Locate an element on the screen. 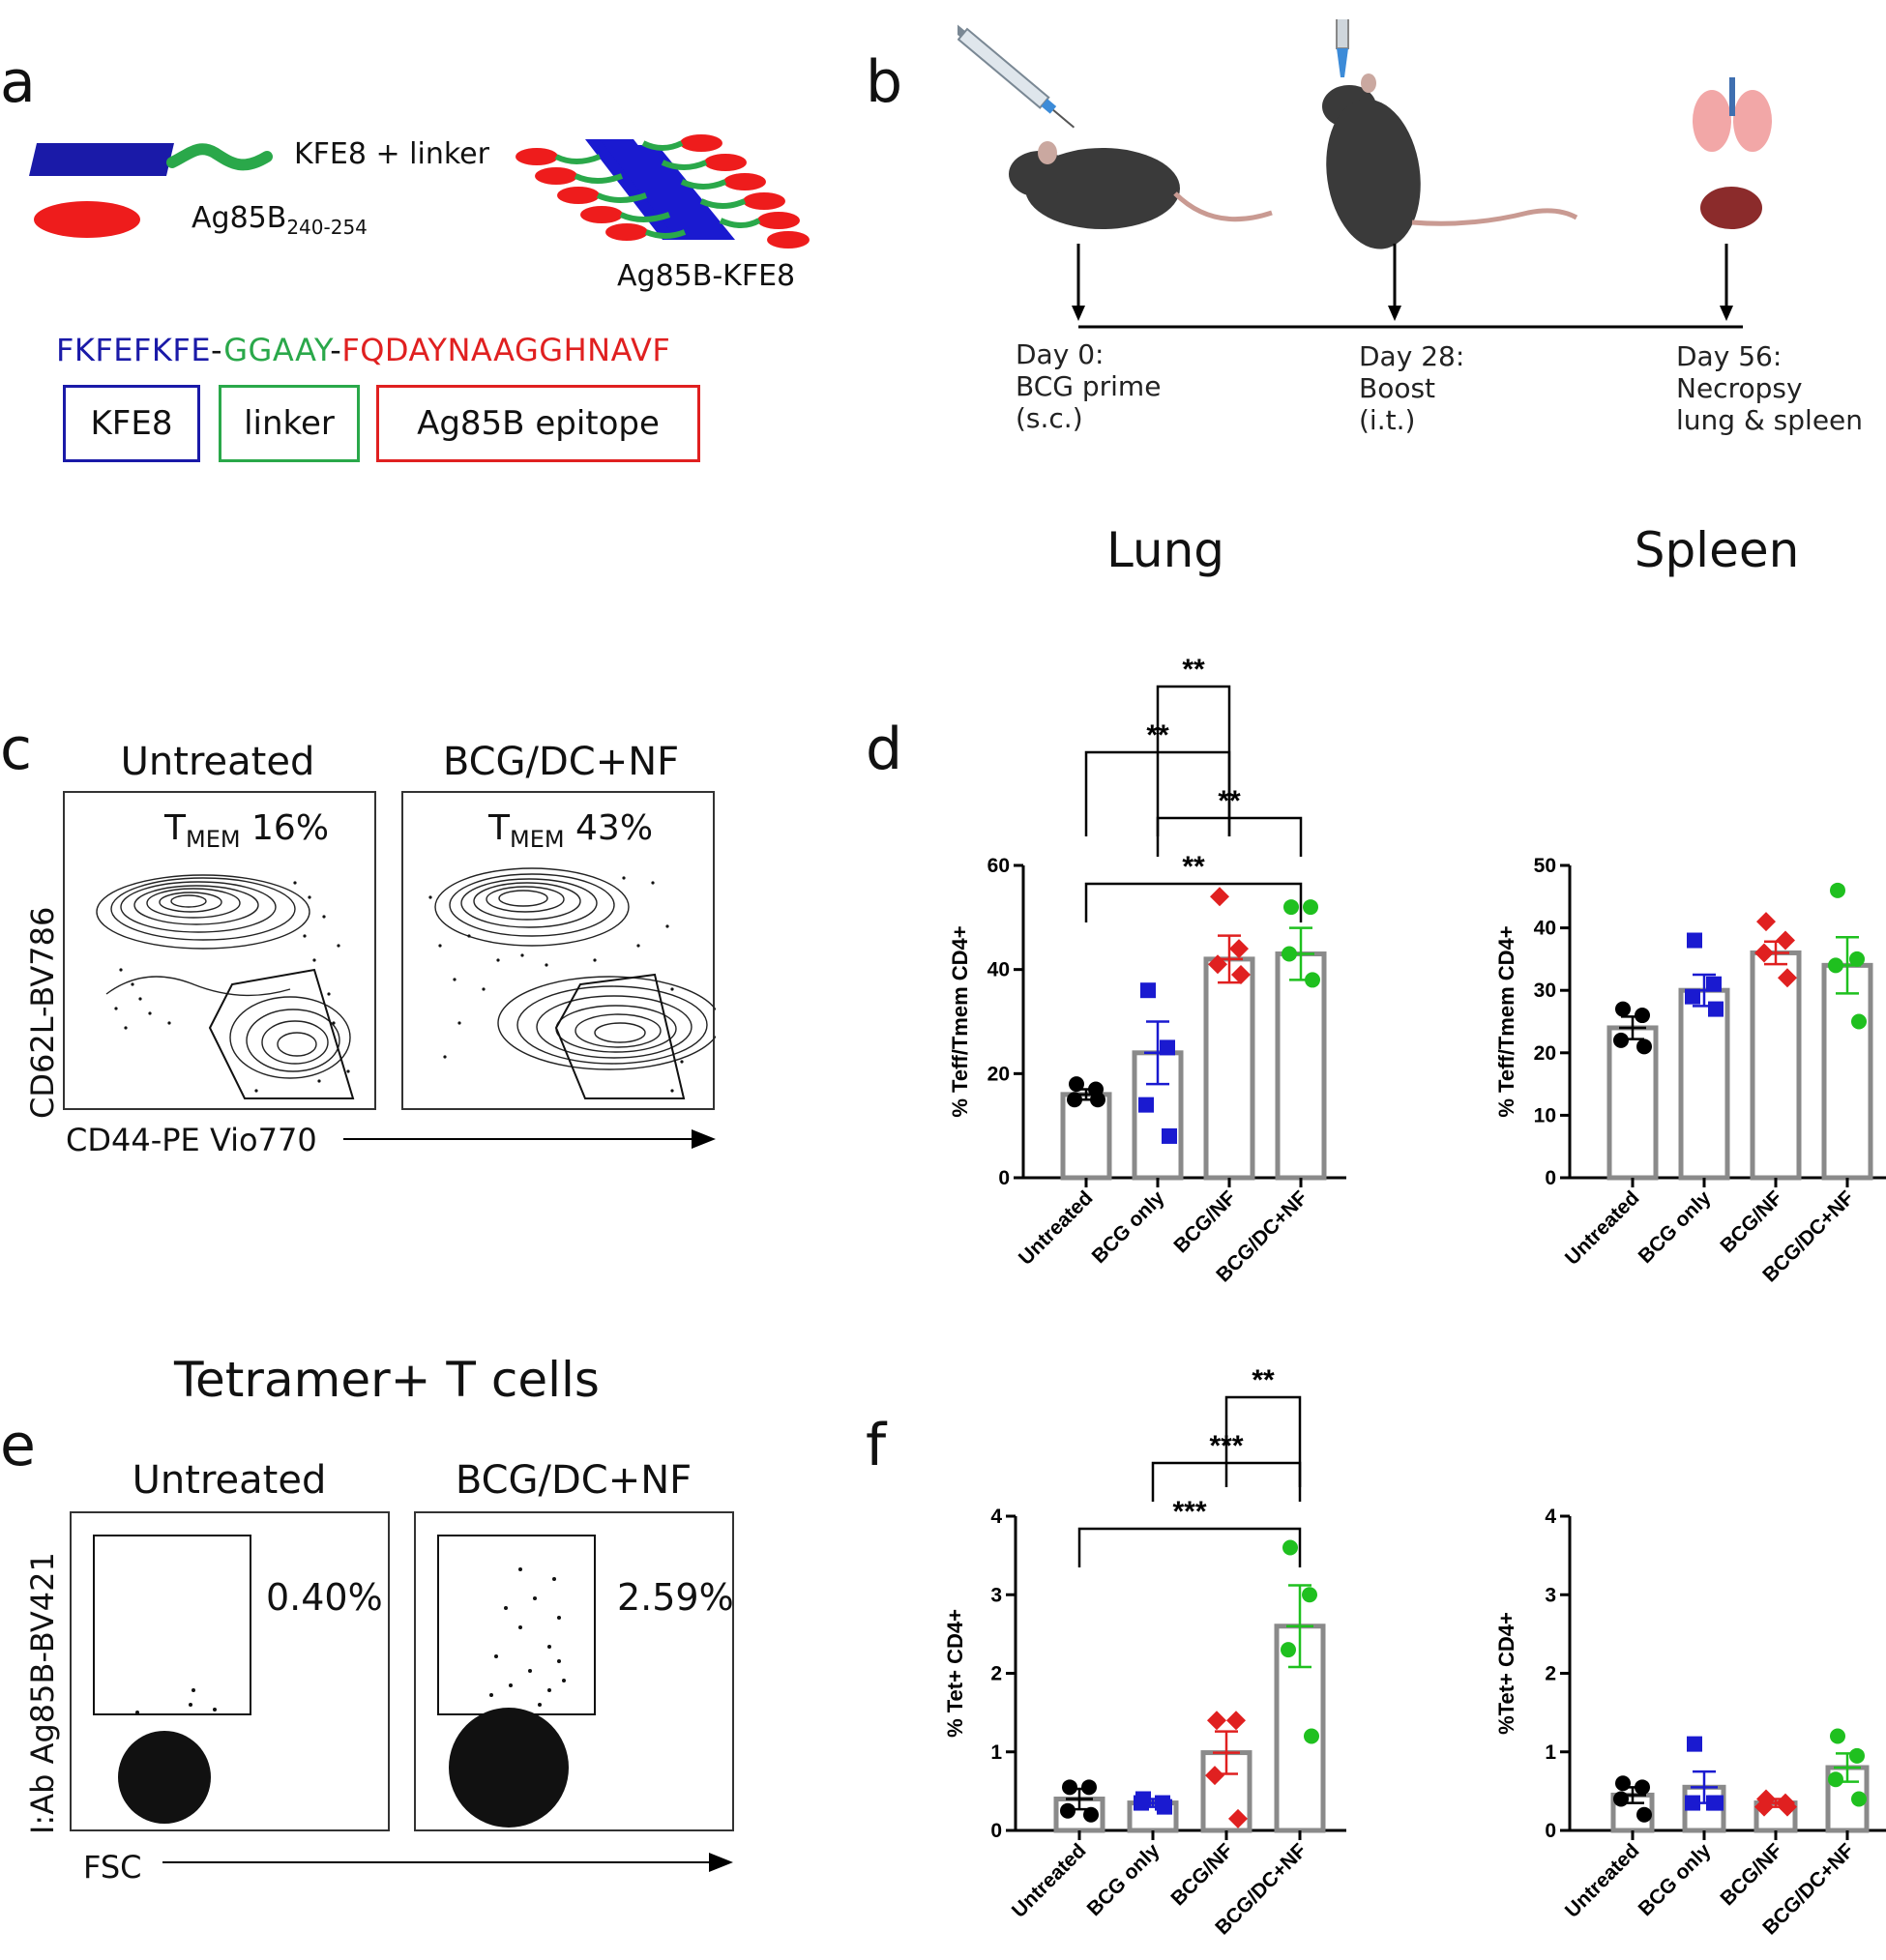 The image size is (1886, 1960). flow-e-right-title: BCG/DC+NF is located at coordinates (574, 1480).